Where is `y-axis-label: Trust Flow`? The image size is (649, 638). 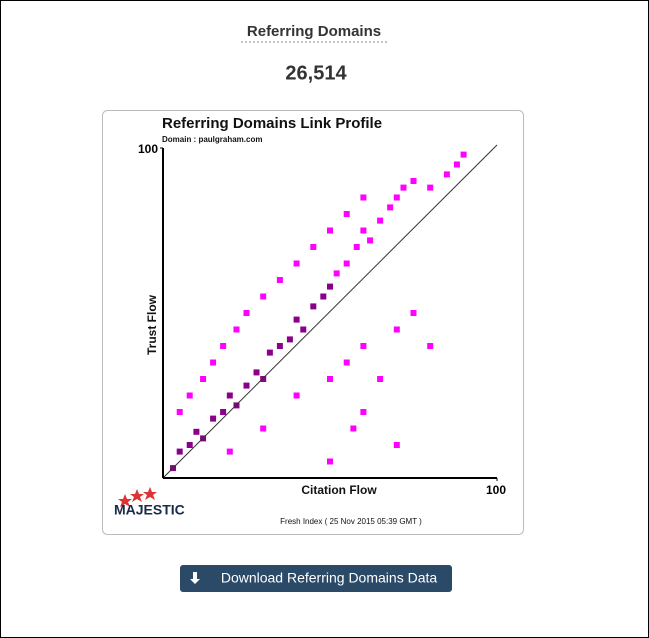 y-axis-label: Trust Flow is located at coordinates (152, 324).